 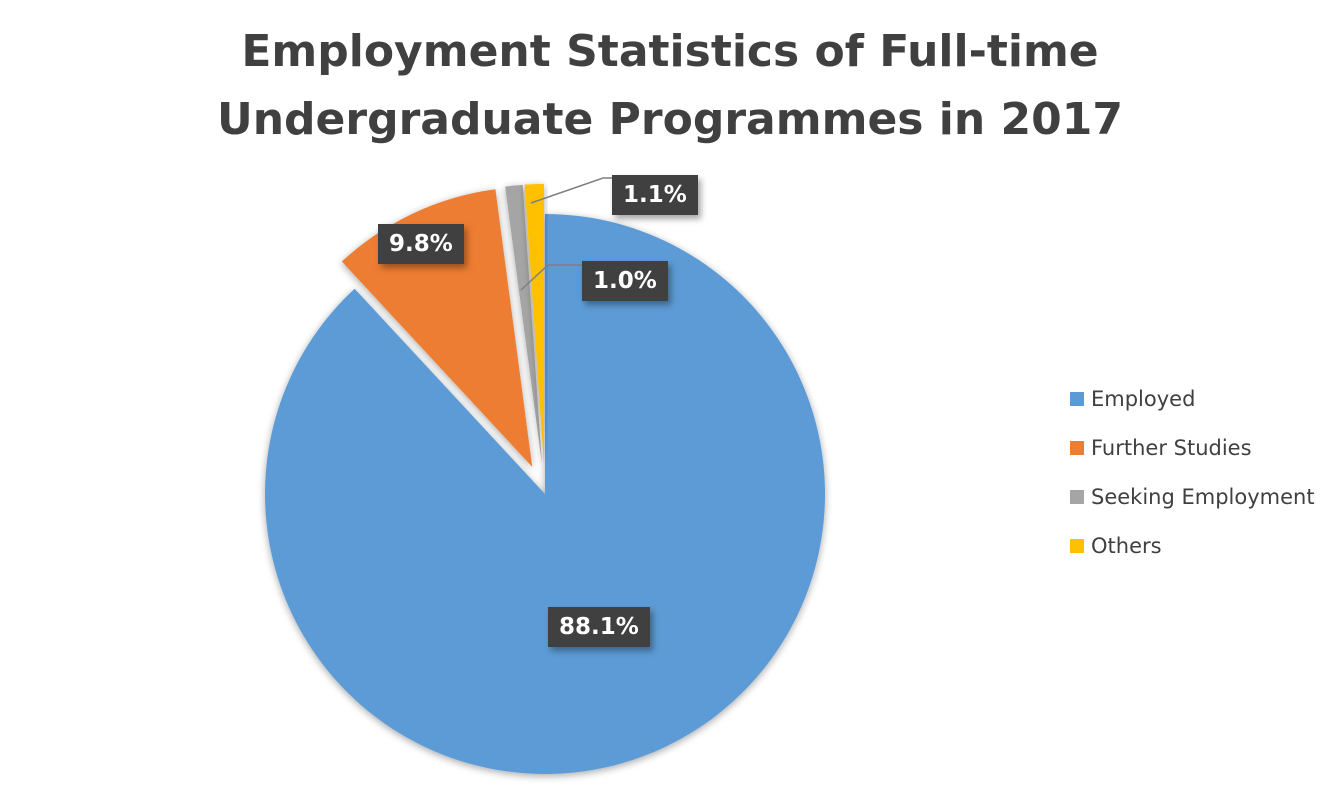 I want to click on leader-line-others, so click(x=571, y=190).